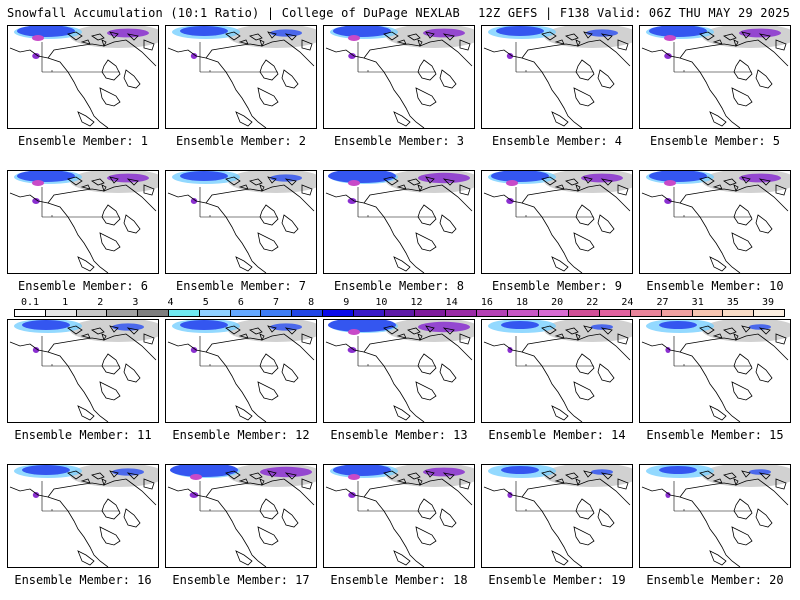  Describe the element at coordinates (557, 302) in the screenshot. I see `legend-tick-label: 20` at that location.